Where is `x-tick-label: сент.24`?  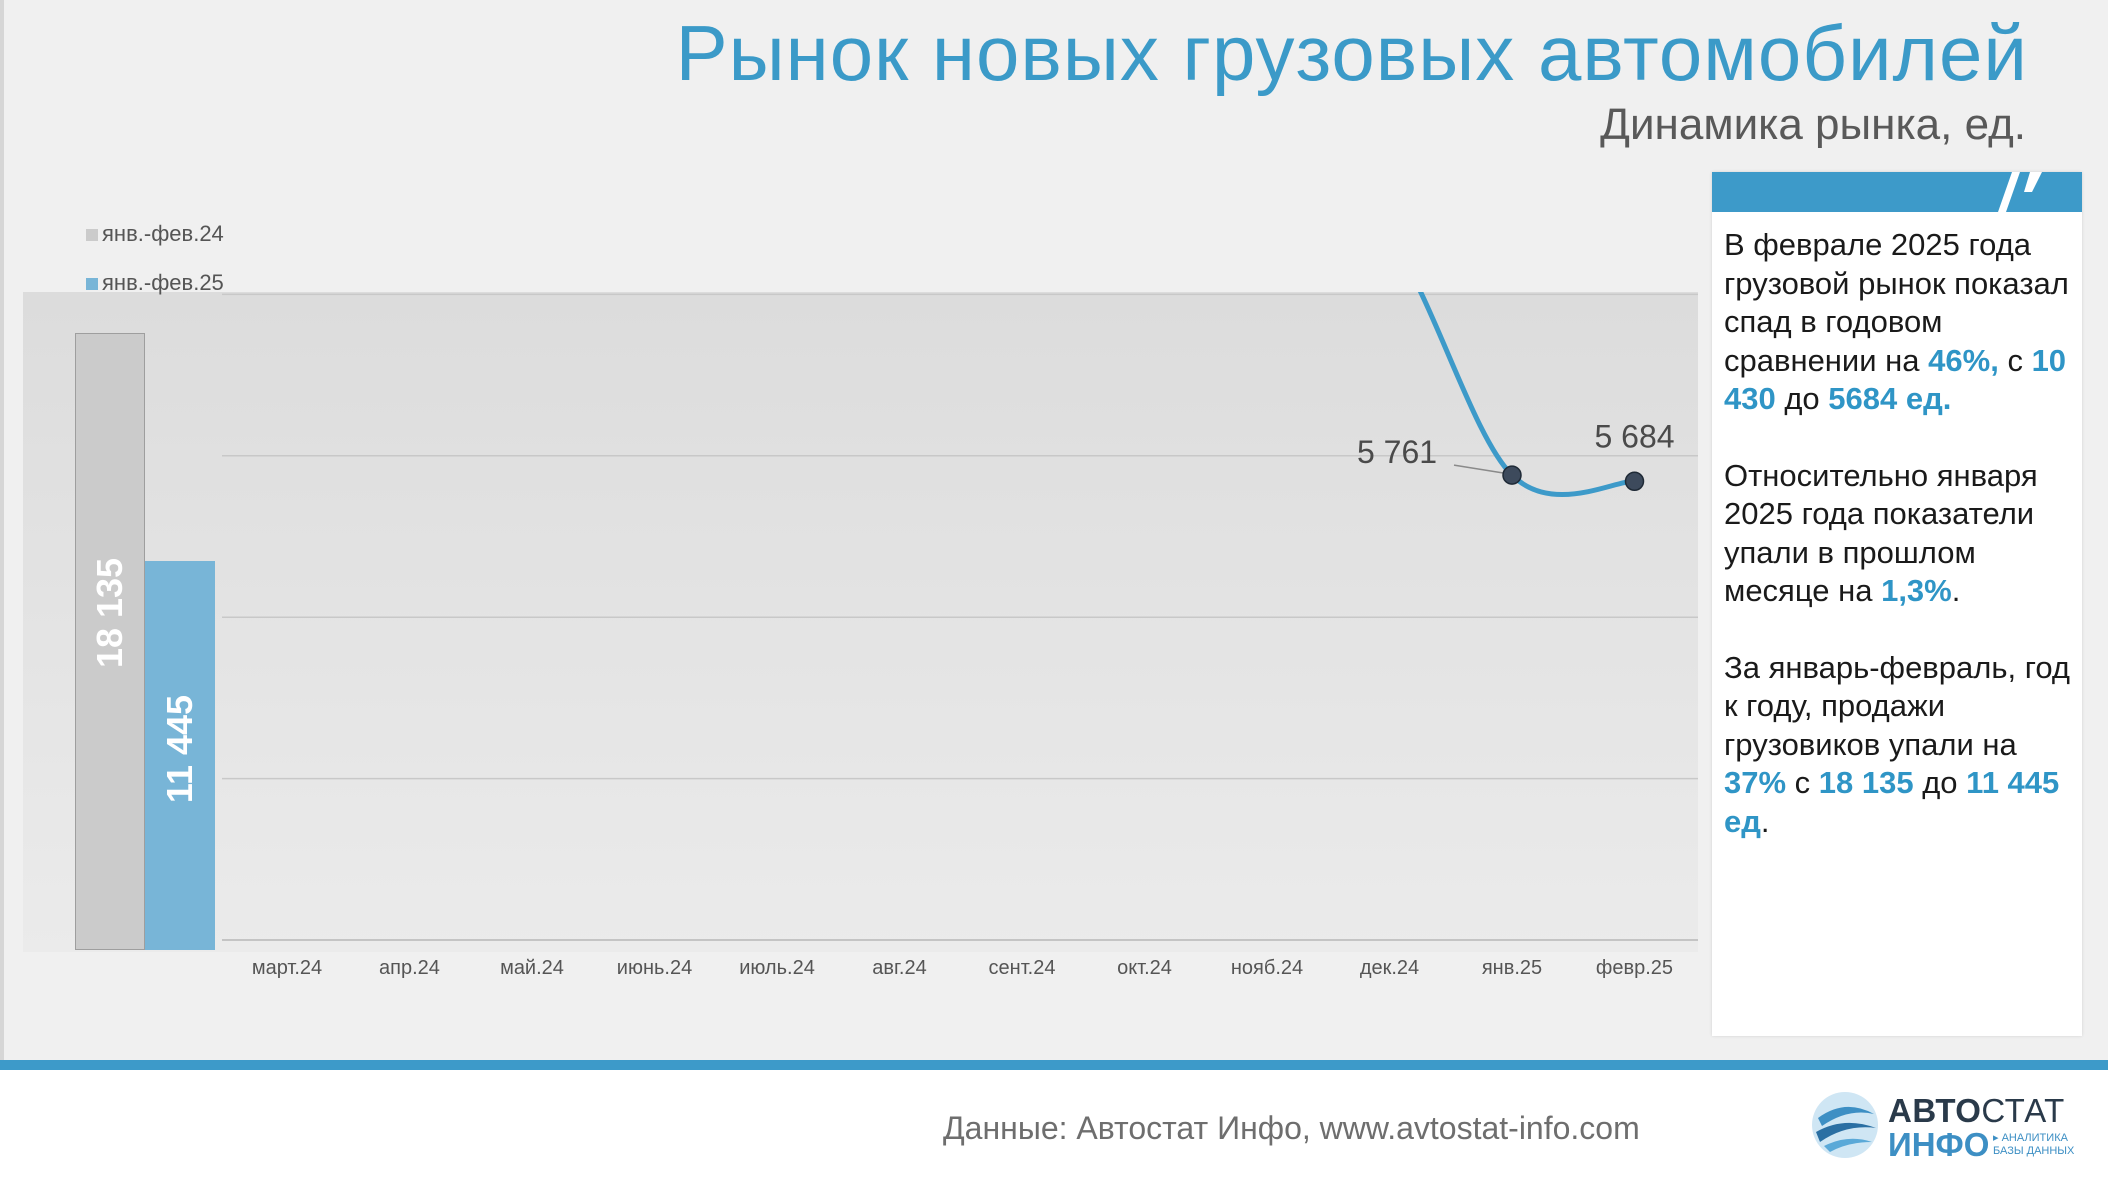
x-tick-label: сент.24 is located at coordinates (1022, 968).